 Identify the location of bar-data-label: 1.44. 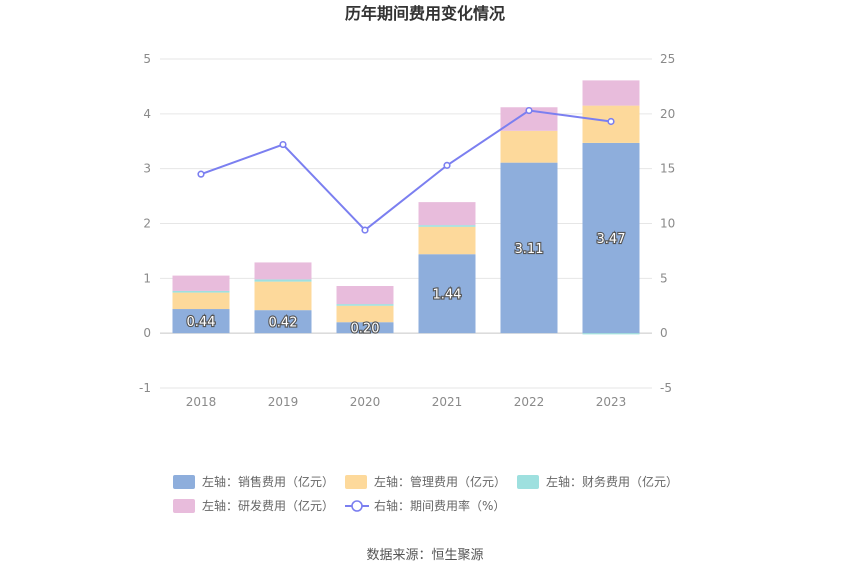
(447, 295).